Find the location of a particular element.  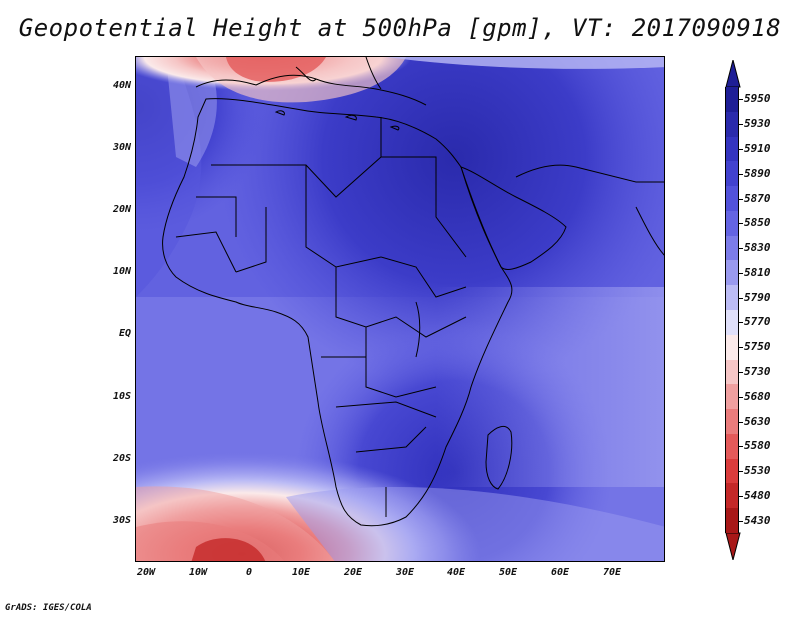

lon-label: 0 is located at coordinates (249, 572).